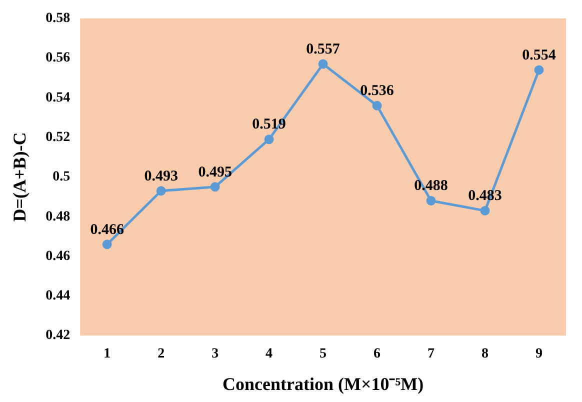  Describe the element at coordinates (58, 296) in the screenshot. I see `y-tick-label: 0.44` at that location.